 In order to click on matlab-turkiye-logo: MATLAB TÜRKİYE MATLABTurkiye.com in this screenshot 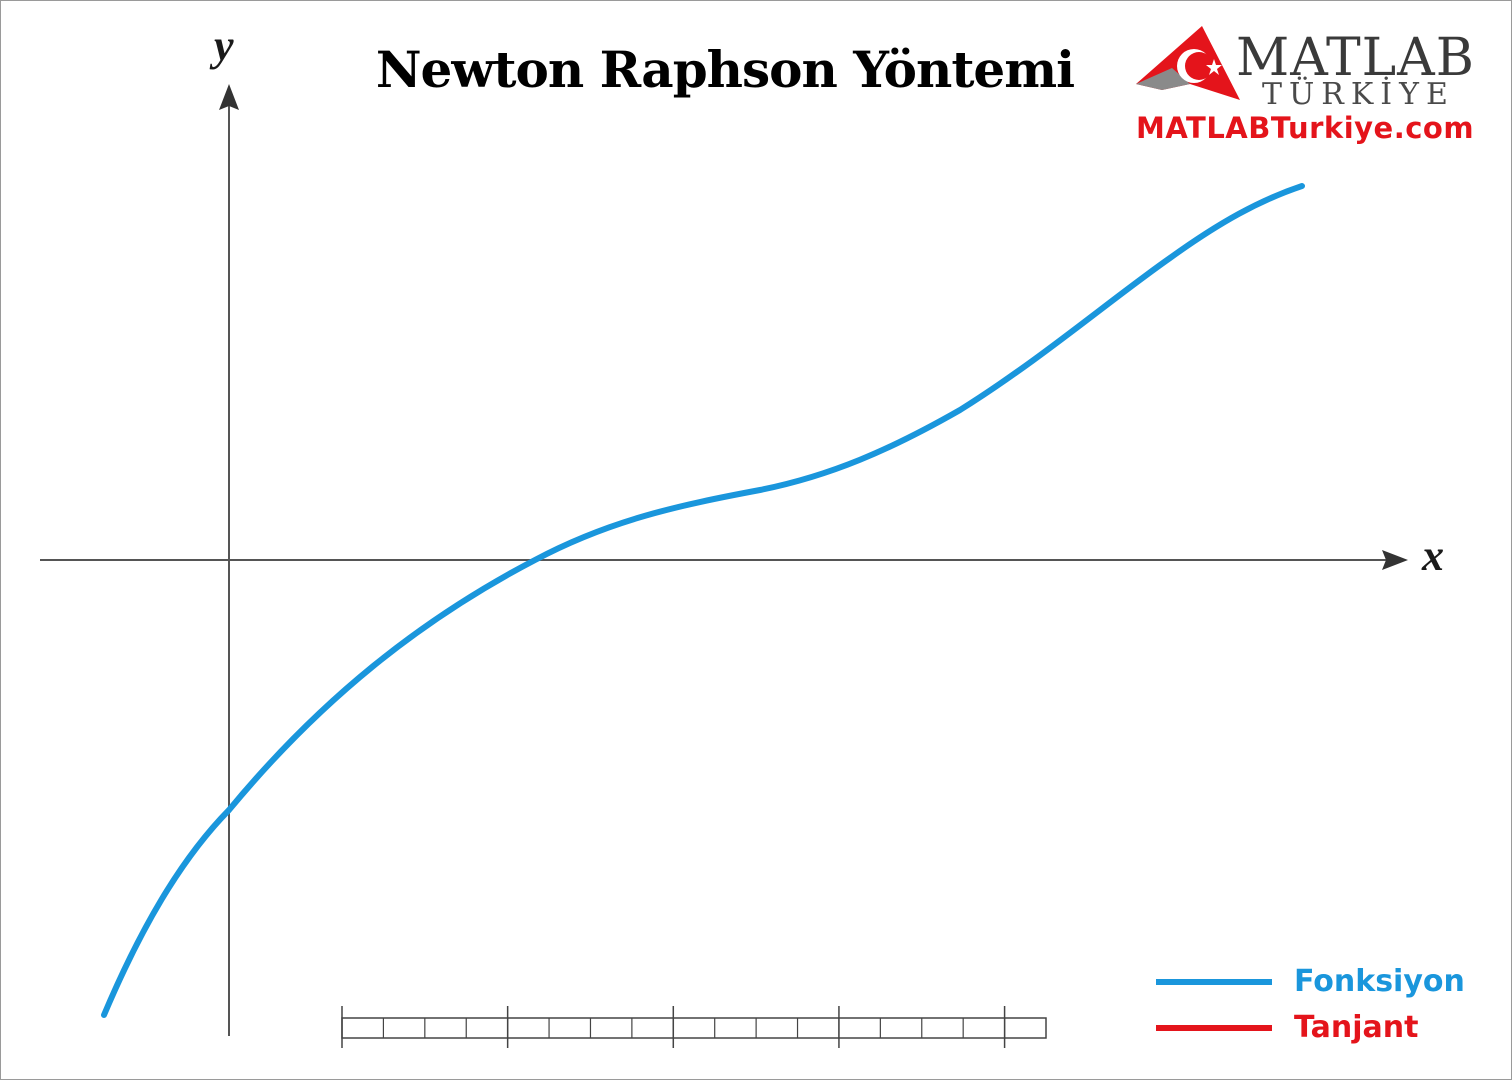, I will do `click(1317, 87)`.